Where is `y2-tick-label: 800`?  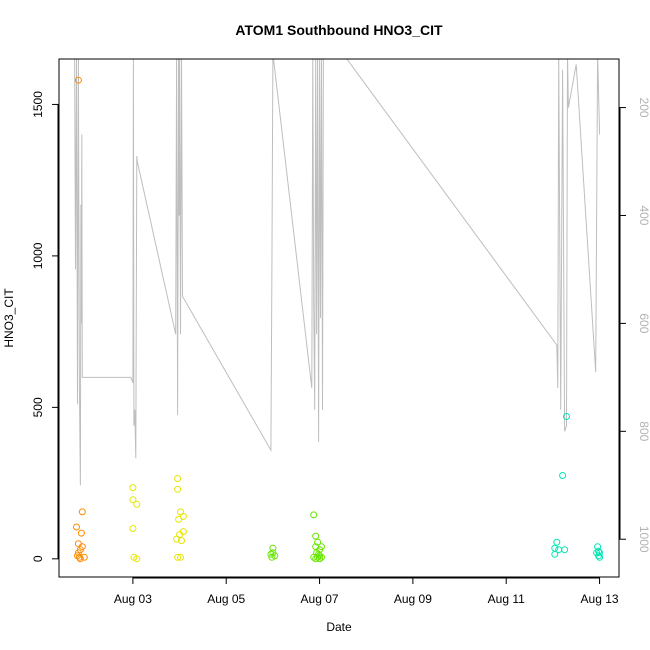
y2-tick-label: 800 is located at coordinates (643, 431).